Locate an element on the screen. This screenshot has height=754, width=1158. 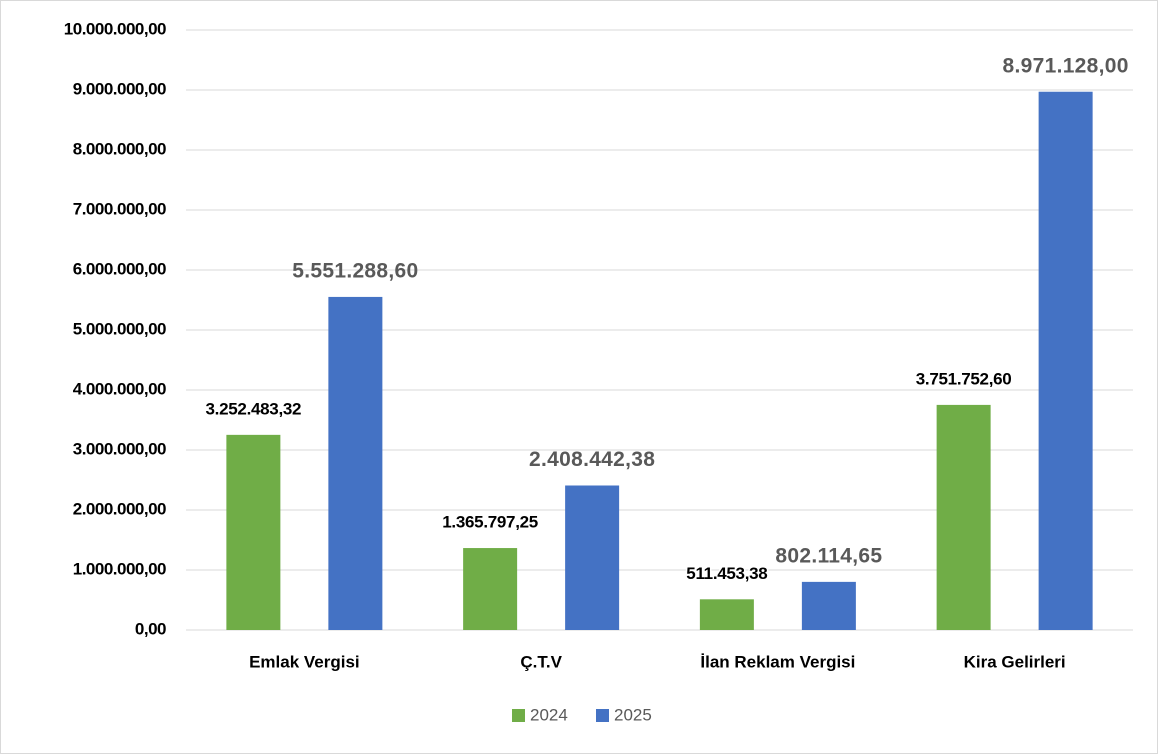
value-label: 1.365.797,25 is located at coordinates (490, 522).